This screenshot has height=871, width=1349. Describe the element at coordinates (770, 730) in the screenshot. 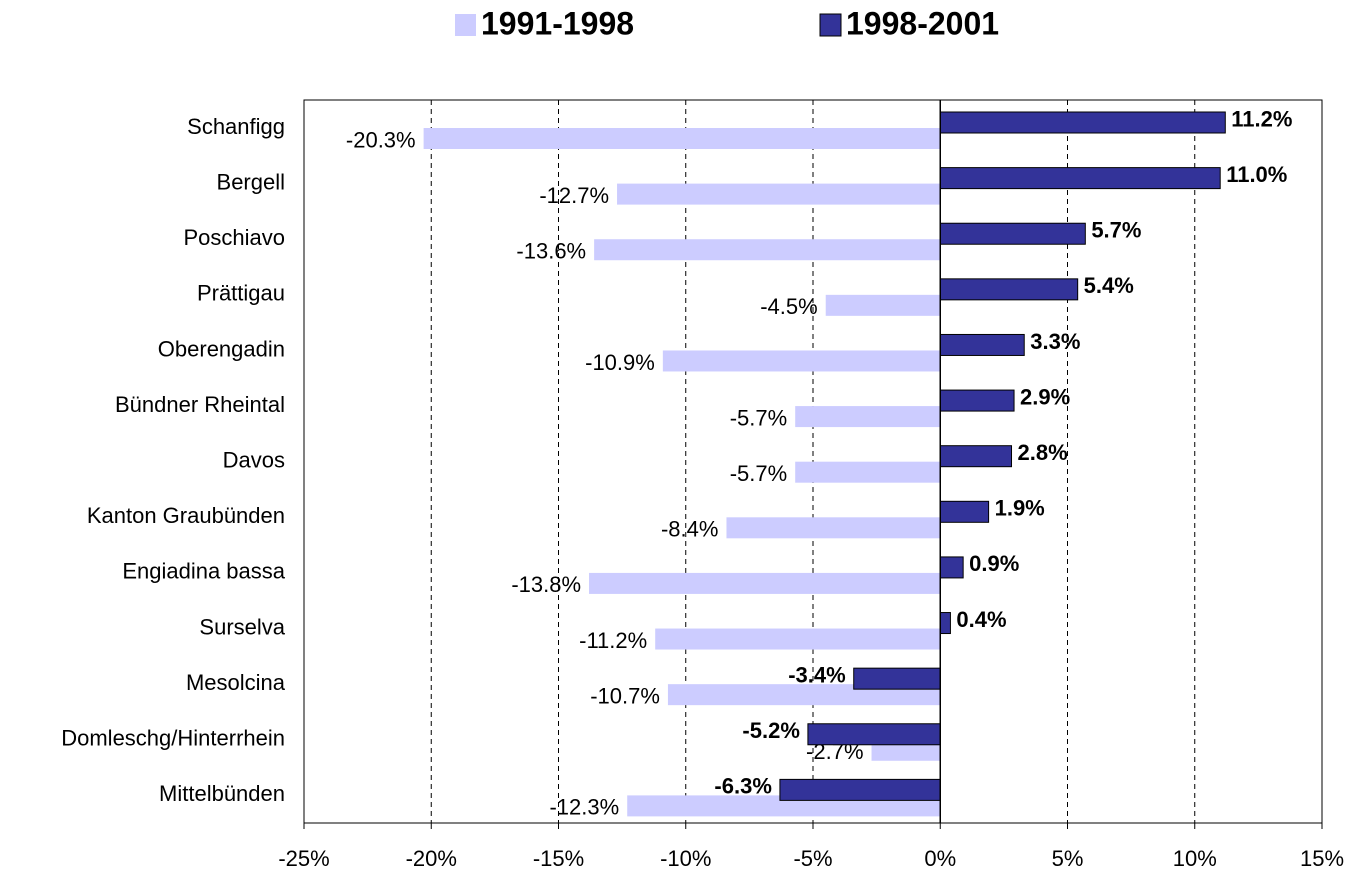

I see `value-label-bold: -5.2%` at that location.